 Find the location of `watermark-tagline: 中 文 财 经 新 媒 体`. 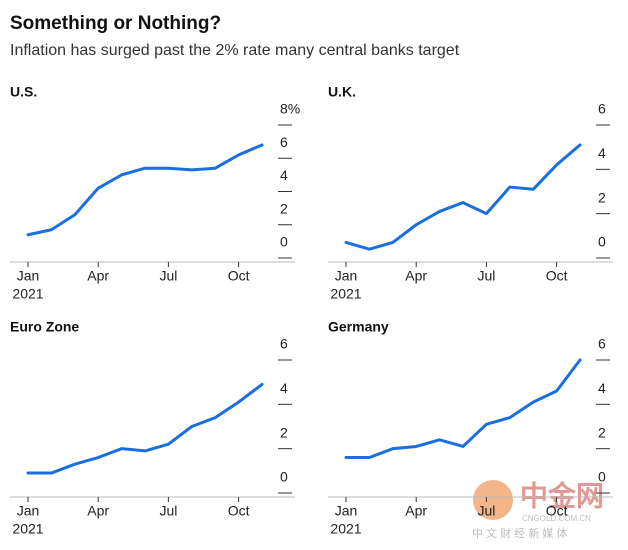

watermark-tagline: 中 文 财 经 新 媒 体 is located at coordinates (519, 533).